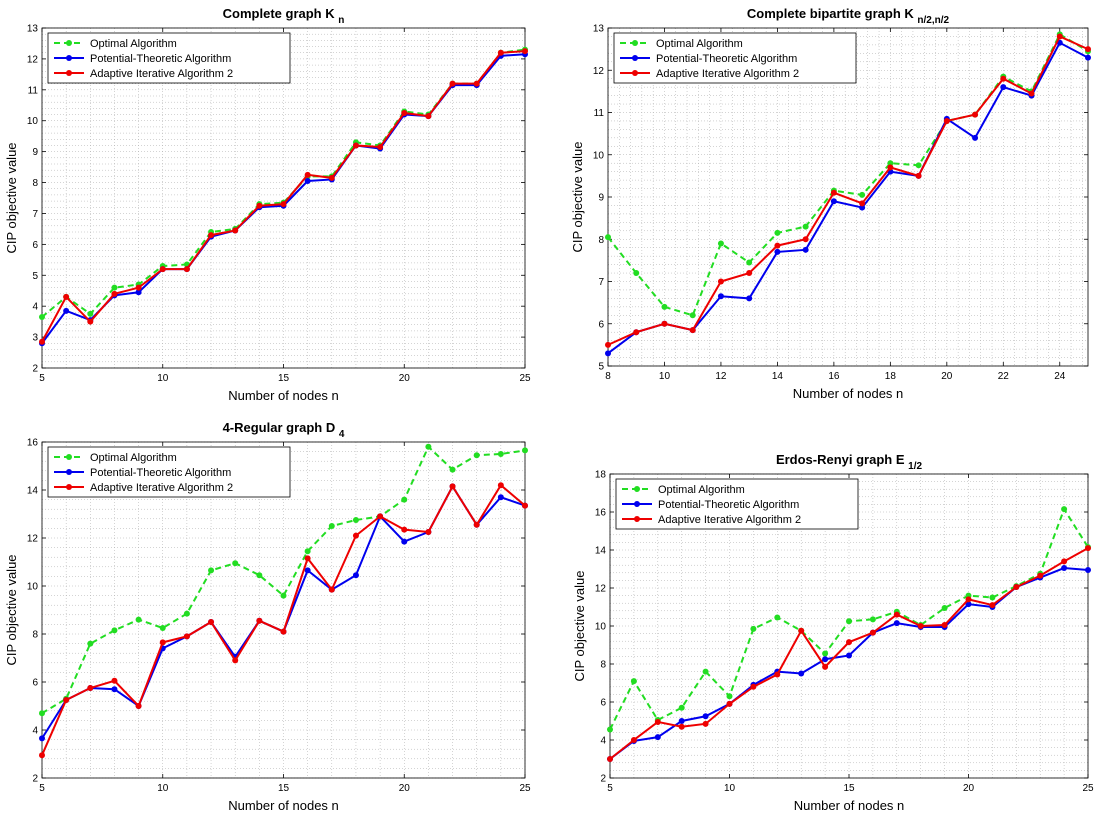 The width and height of the screenshot is (1094, 817). I want to click on x-tick-label: 14, so click(778, 376).